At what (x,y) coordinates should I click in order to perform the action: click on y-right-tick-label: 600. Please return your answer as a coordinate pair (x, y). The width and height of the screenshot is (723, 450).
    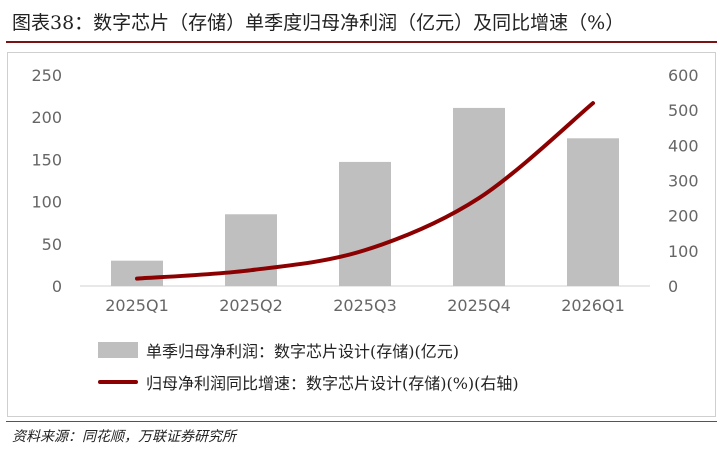
    Looking at the image, I should click on (683, 75).